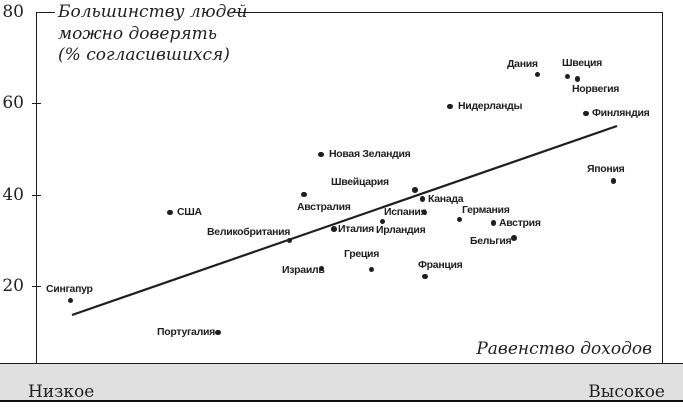  Describe the element at coordinates (356, 229) in the screenshot. I see `point-label: Италия` at that location.